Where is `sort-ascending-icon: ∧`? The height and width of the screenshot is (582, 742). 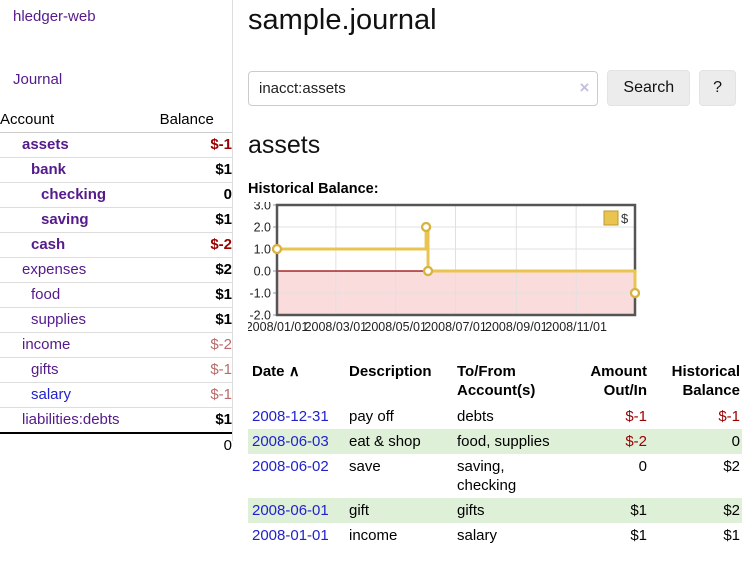
sort-ascending-icon: ∧ is located at coordinates (294, 371).